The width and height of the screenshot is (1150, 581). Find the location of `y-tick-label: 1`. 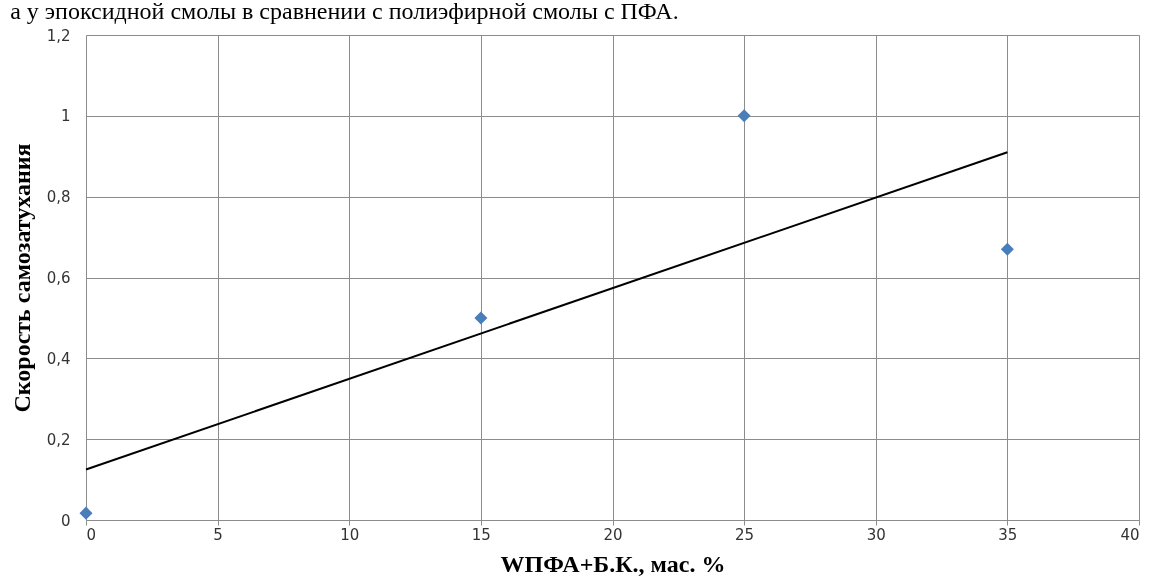

y-tick-label: 1 is located at coordinates (65, 116).